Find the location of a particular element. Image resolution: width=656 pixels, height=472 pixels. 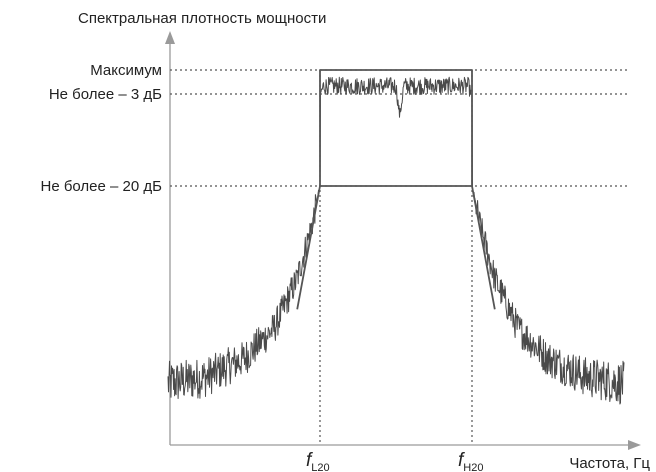

y-axis-arrow is located at coordinates (170, 37).